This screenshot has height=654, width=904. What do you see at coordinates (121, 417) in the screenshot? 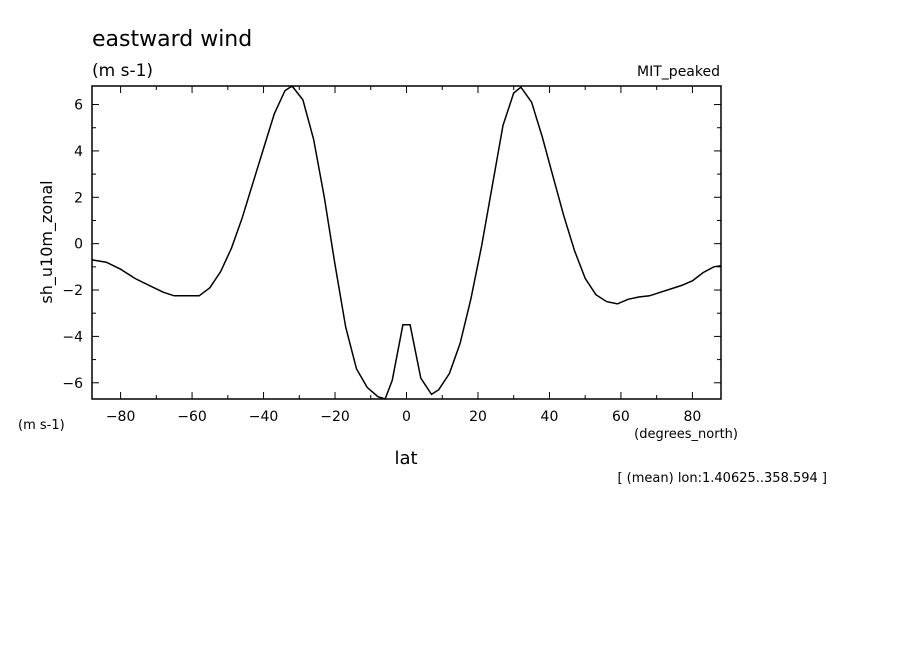
I see `x-tick-label: −80` at bounding box center [121, 417].